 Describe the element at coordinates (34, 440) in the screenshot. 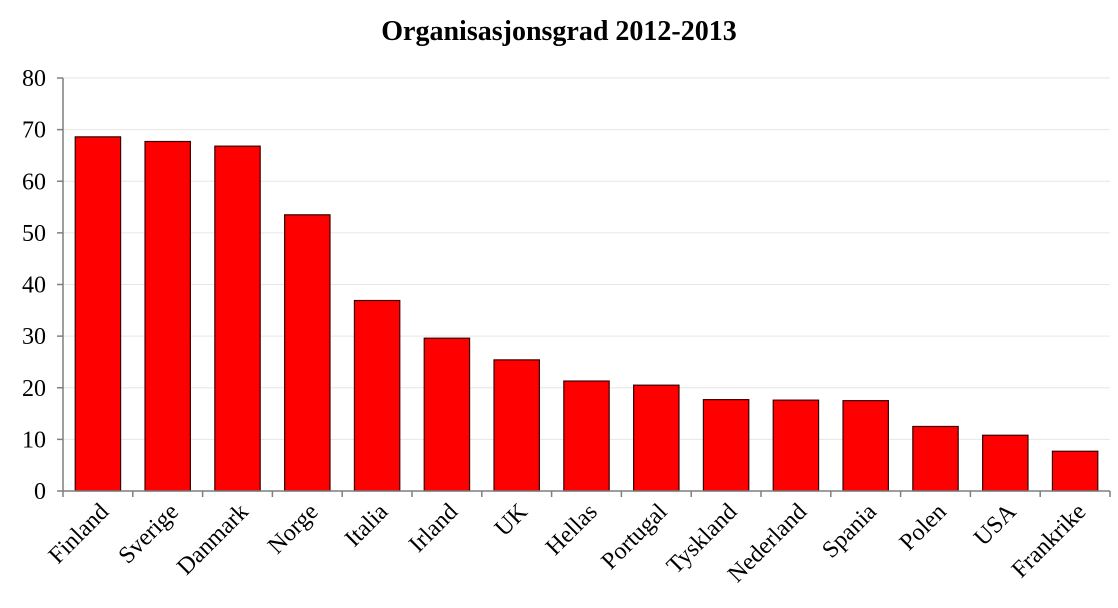

I see `y-tick-label: 10` at that location.